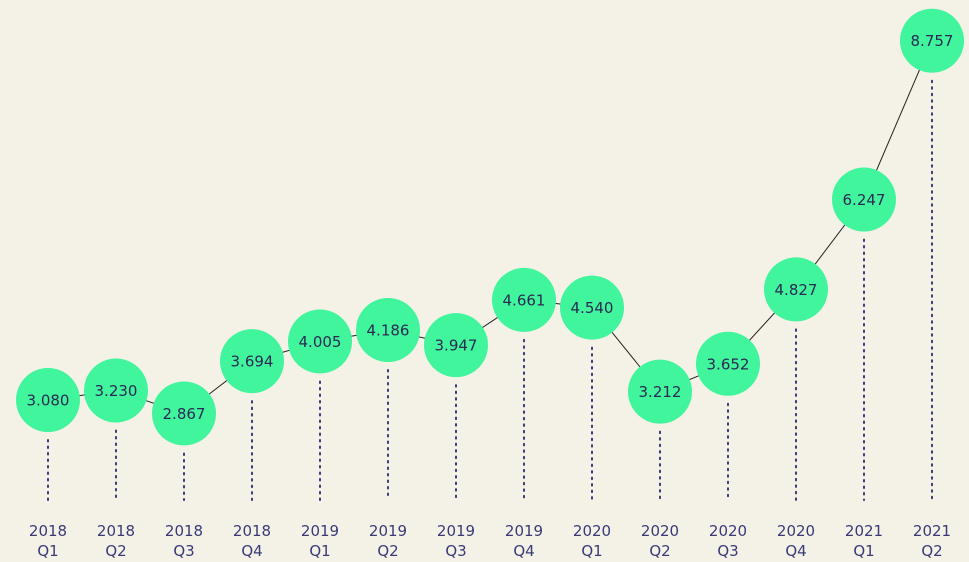 This screenshot has width=969, height=562. I want to click on x-tick-label: 2019 Q1, so click(320, 541).